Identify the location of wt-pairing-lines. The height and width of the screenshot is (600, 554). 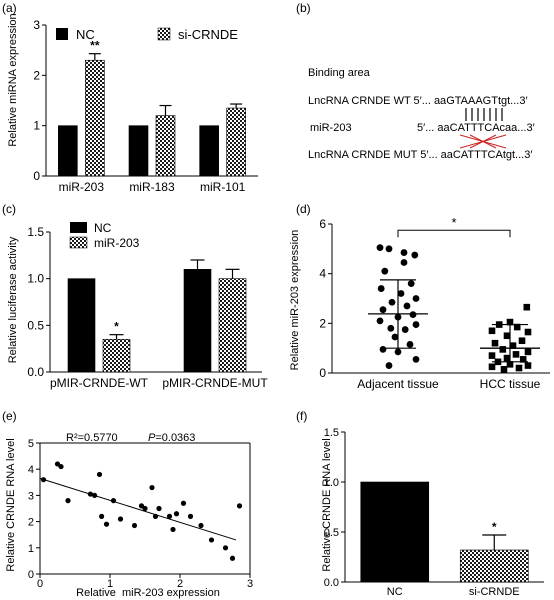
(484, 114).